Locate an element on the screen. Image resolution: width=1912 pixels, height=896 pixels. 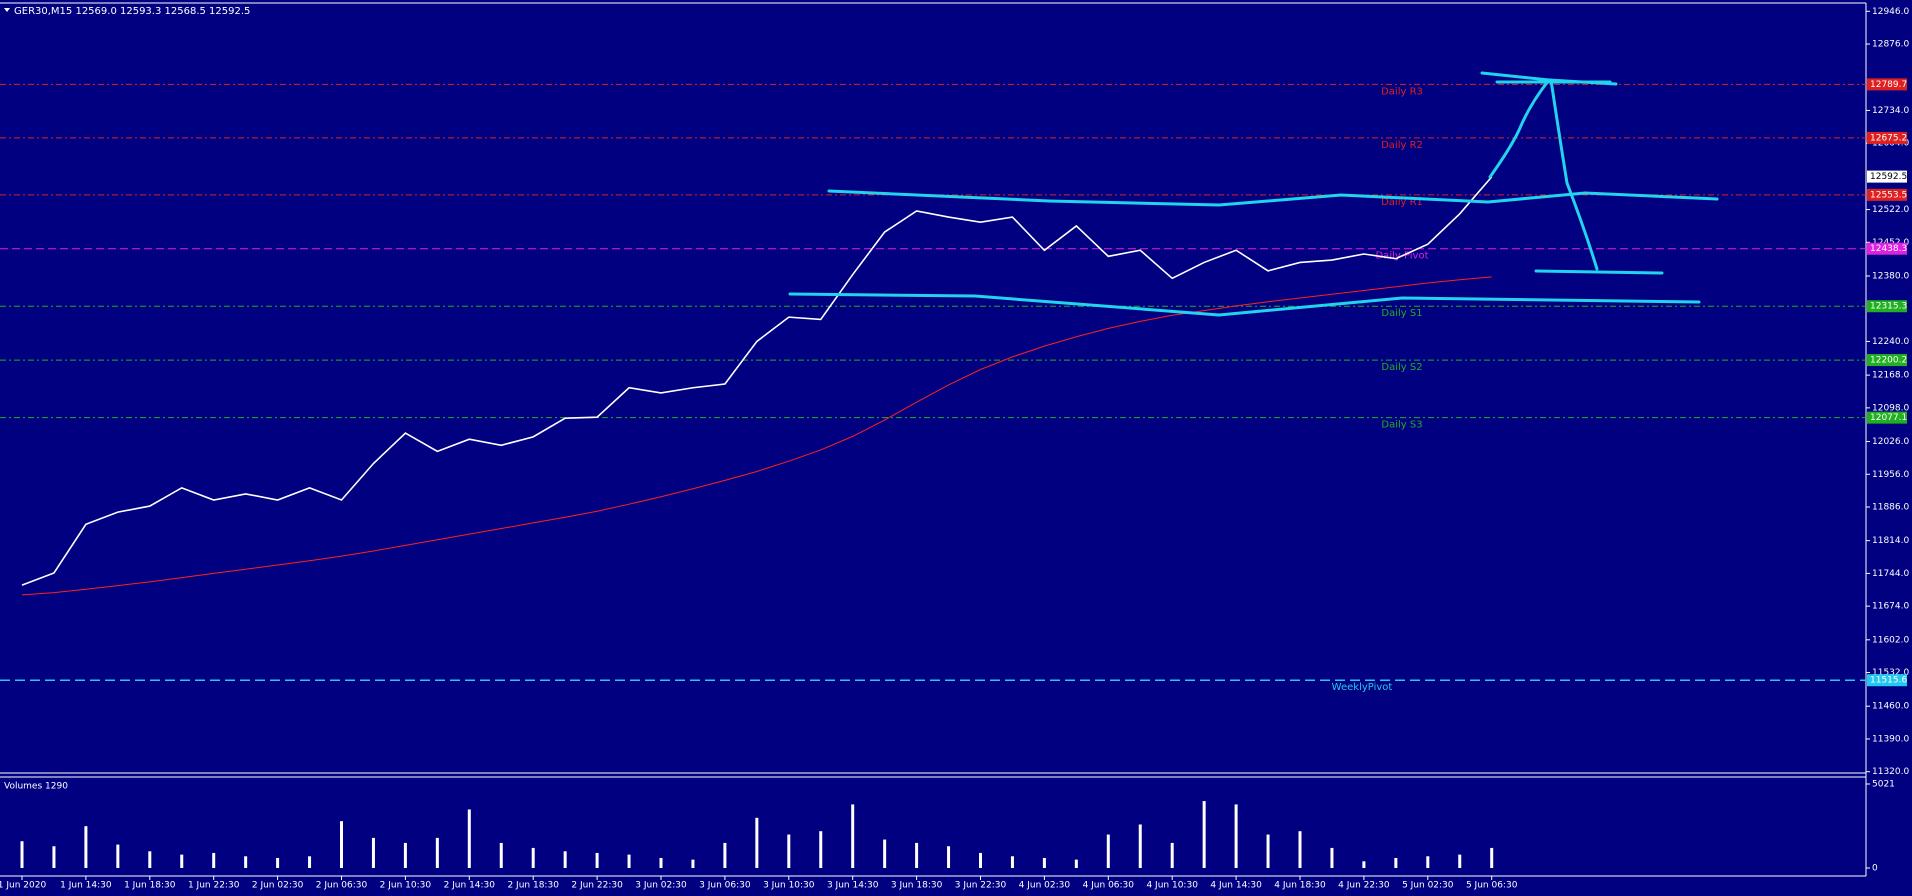
x-tick-label: 1 Jun 2020 is located at coordinates (23, 886).